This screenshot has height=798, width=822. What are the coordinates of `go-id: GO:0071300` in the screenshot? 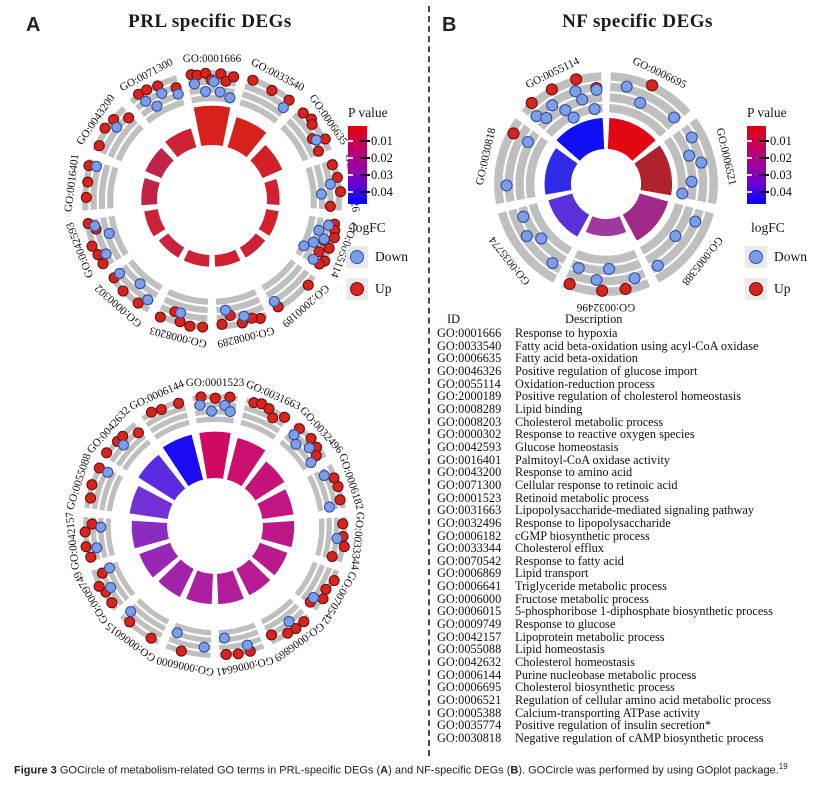 It's located at (469, 484).